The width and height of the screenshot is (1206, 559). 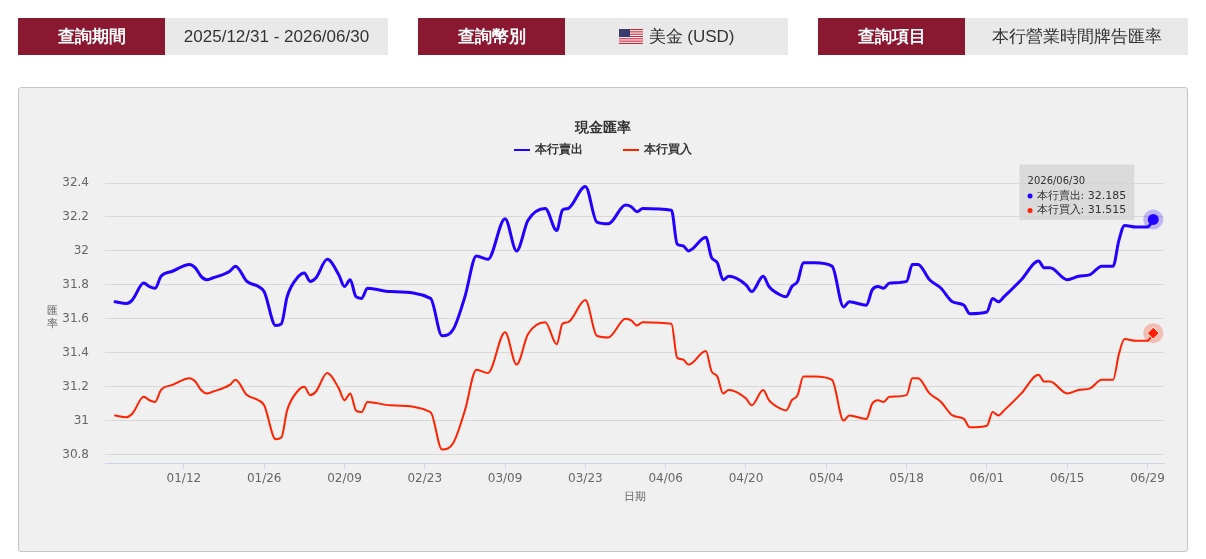 What do you see at coordinates (1081, 210) in the screenshot?
I see `annotation: 本行買入: 31.515` at bounding box center [1081, 210].